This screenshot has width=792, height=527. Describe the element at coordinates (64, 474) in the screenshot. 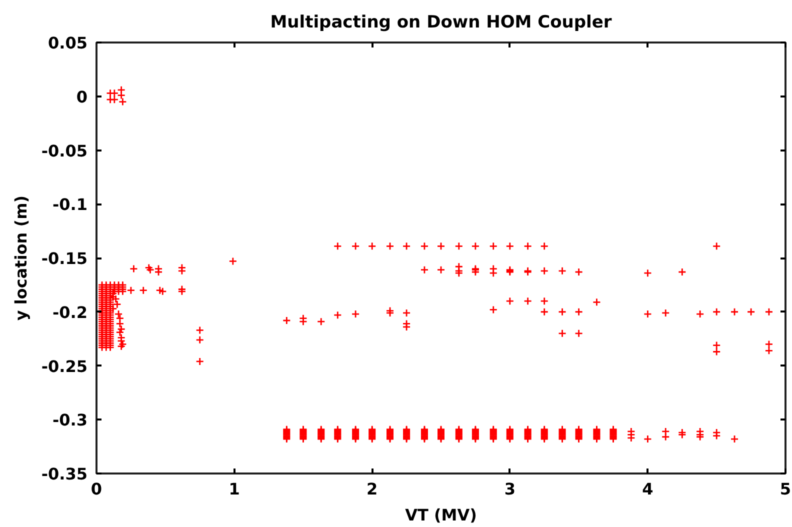

I see `y-tick-label: -0.35` at that location.